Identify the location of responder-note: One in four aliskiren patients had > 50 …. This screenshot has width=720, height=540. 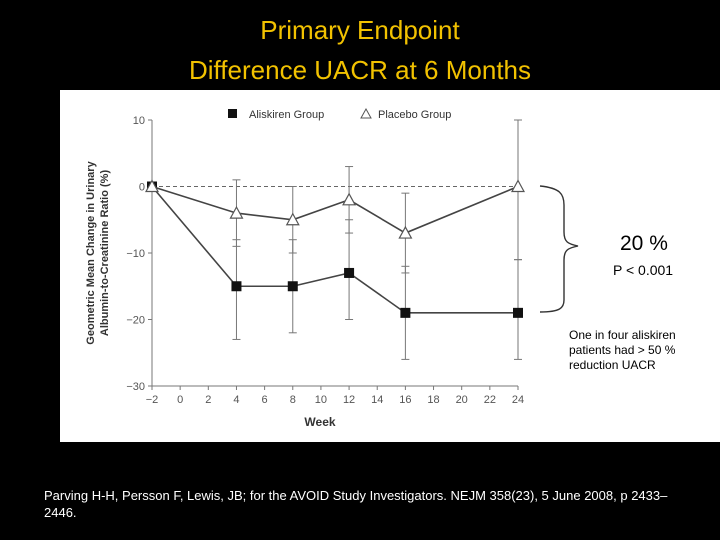
(622, 350).